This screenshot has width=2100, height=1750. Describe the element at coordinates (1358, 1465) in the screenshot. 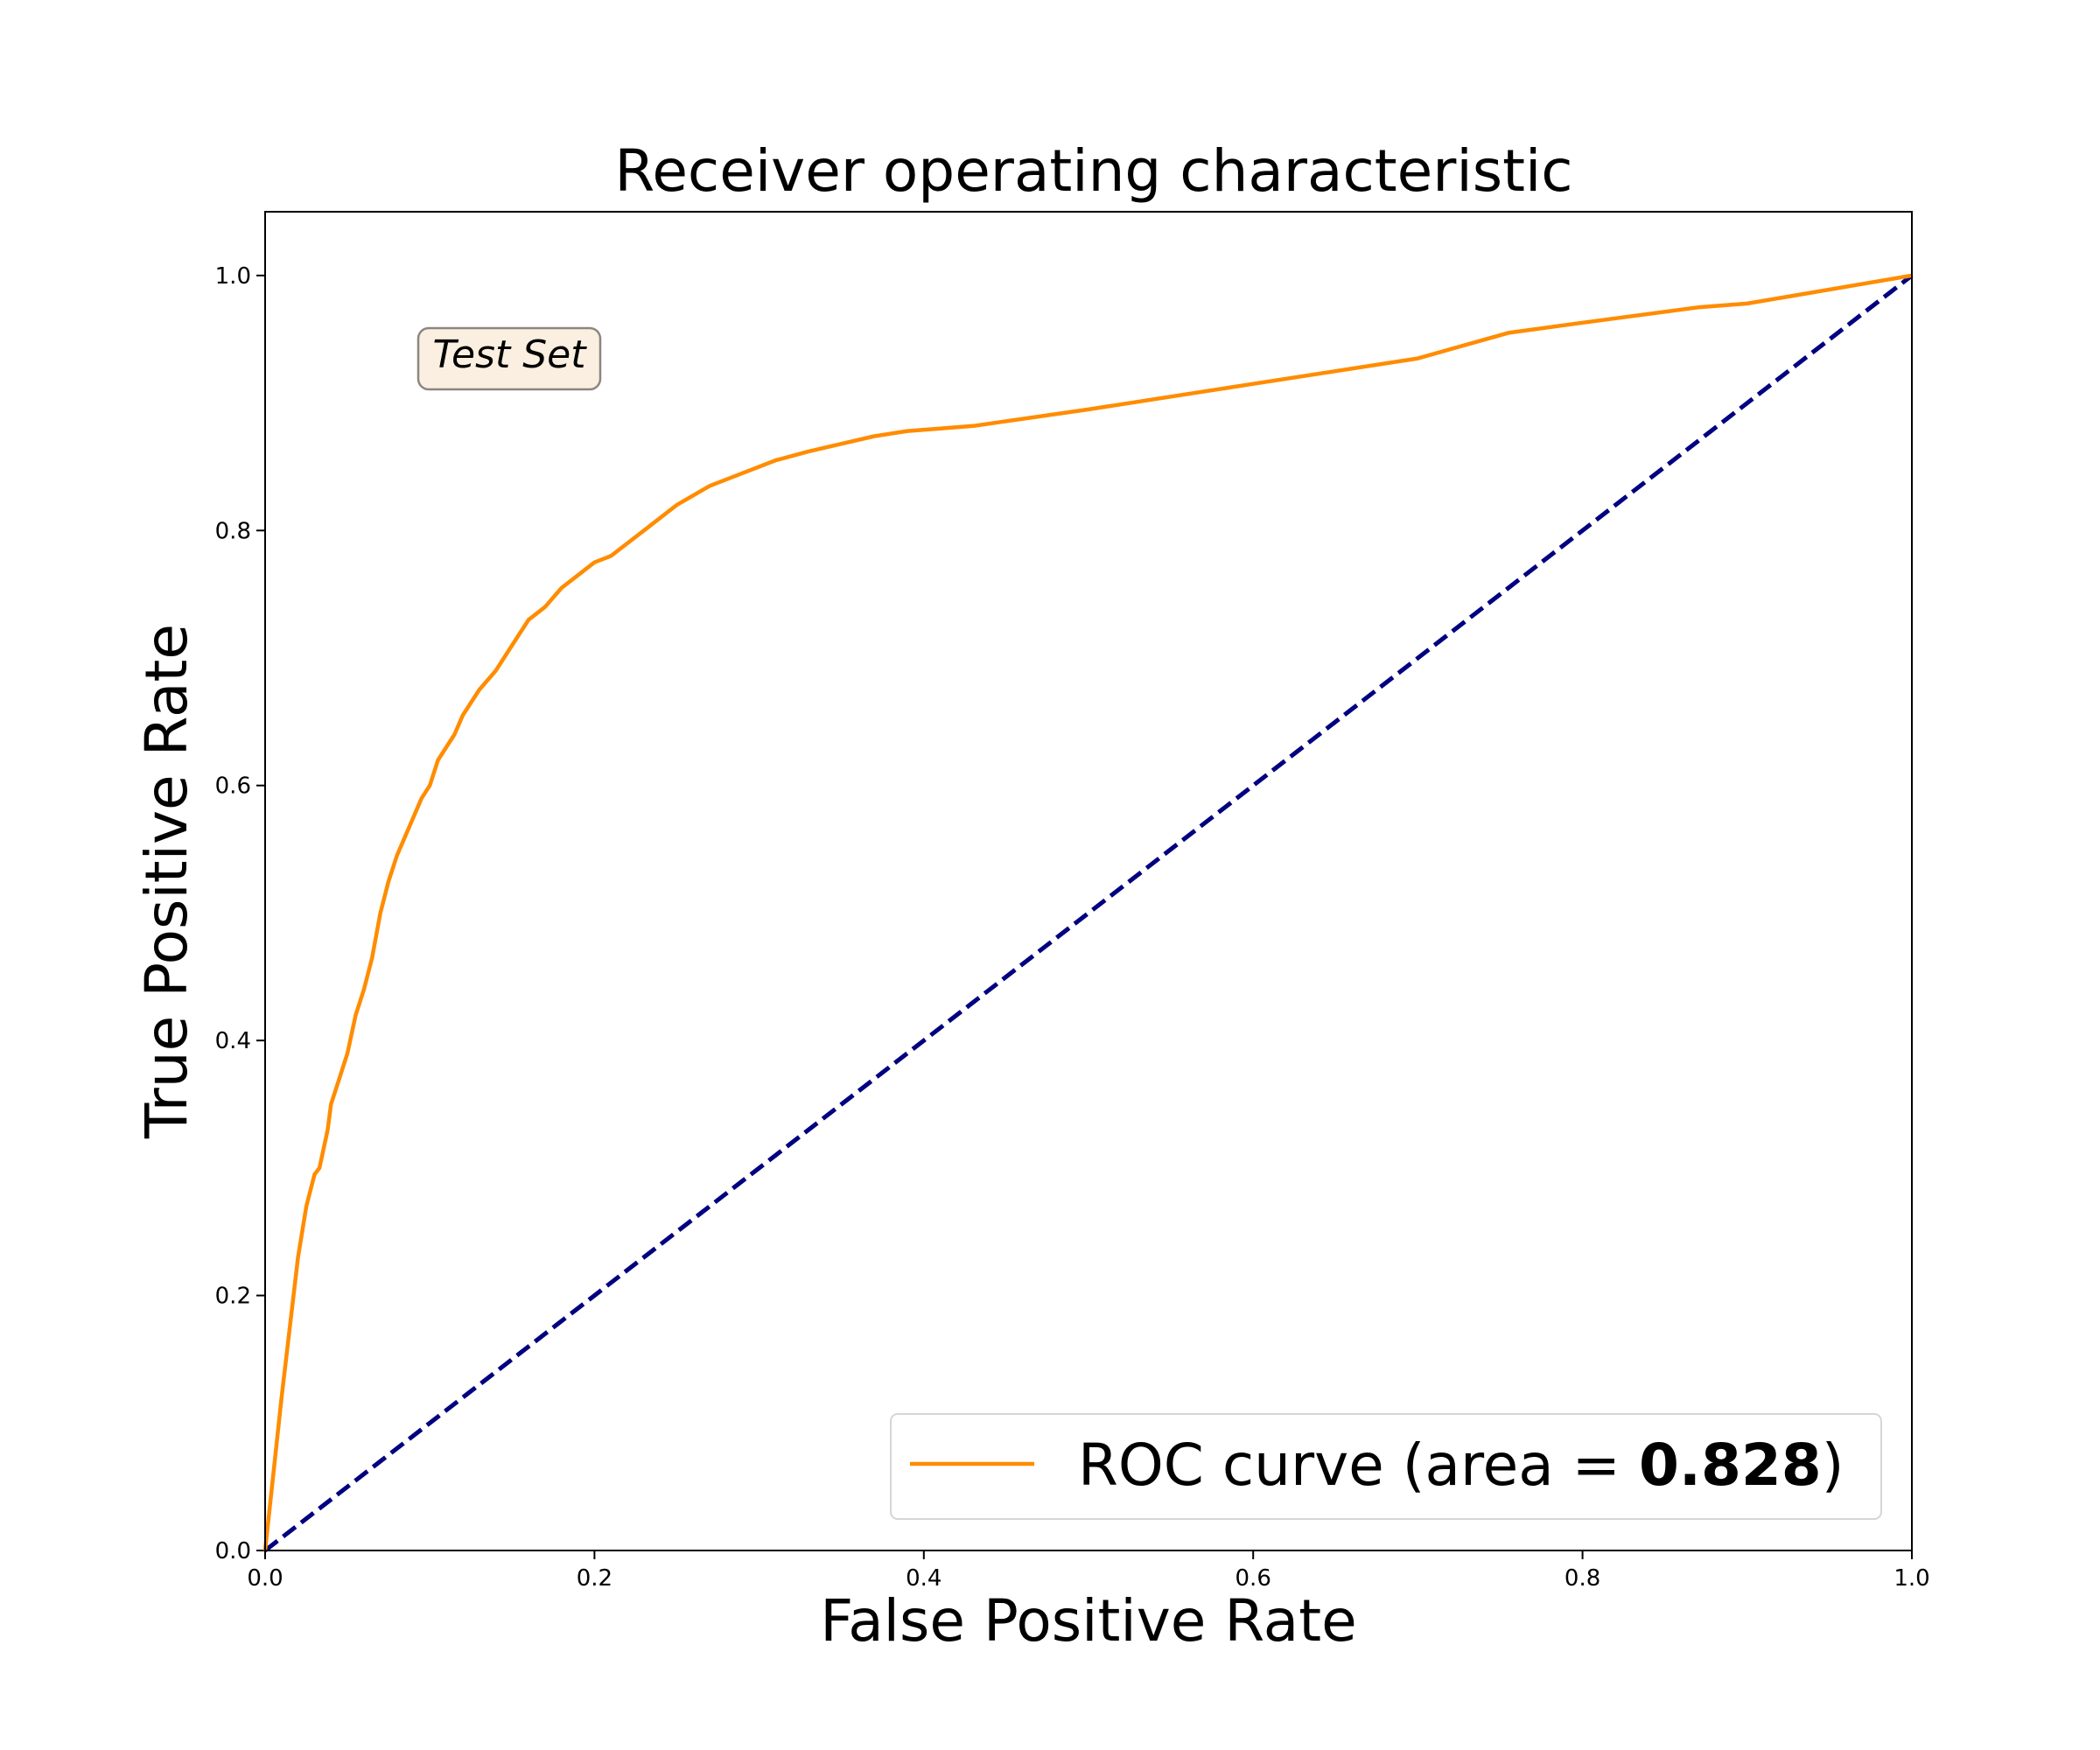

I see `legend-label-prefix: ROC curve (area =` at that location.